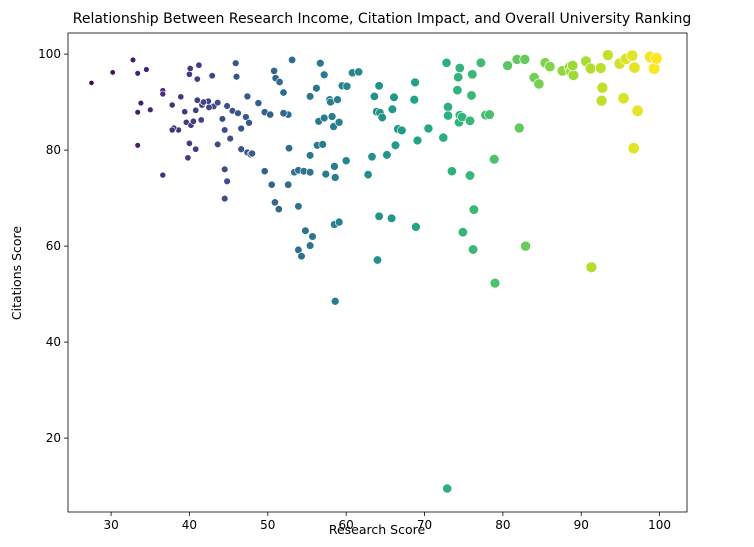  I want to click on y-tick-label: 60, so click(53, 246).